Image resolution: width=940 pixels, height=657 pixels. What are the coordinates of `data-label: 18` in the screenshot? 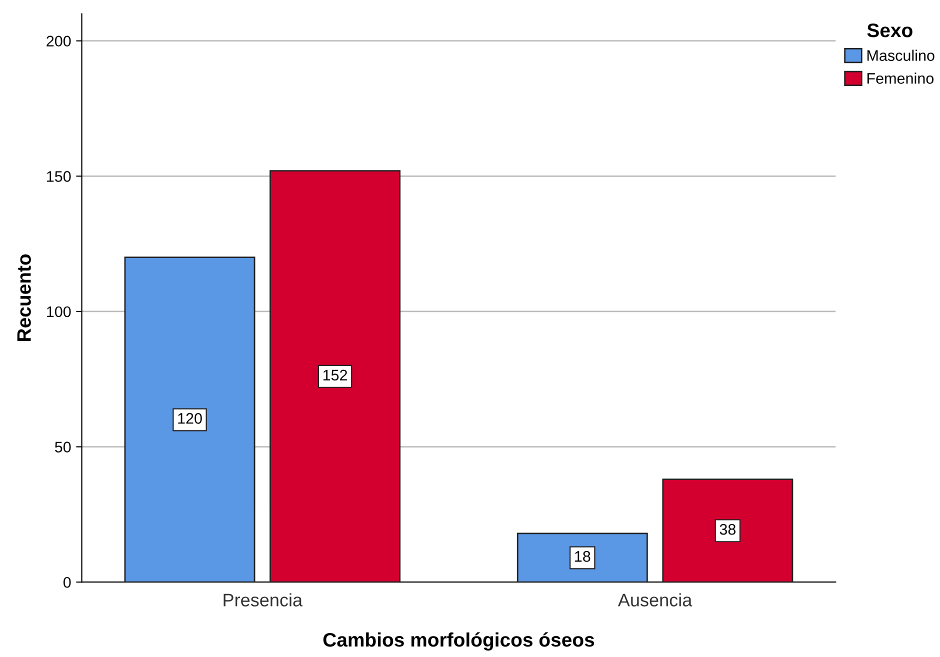 It's located at (582, 556).